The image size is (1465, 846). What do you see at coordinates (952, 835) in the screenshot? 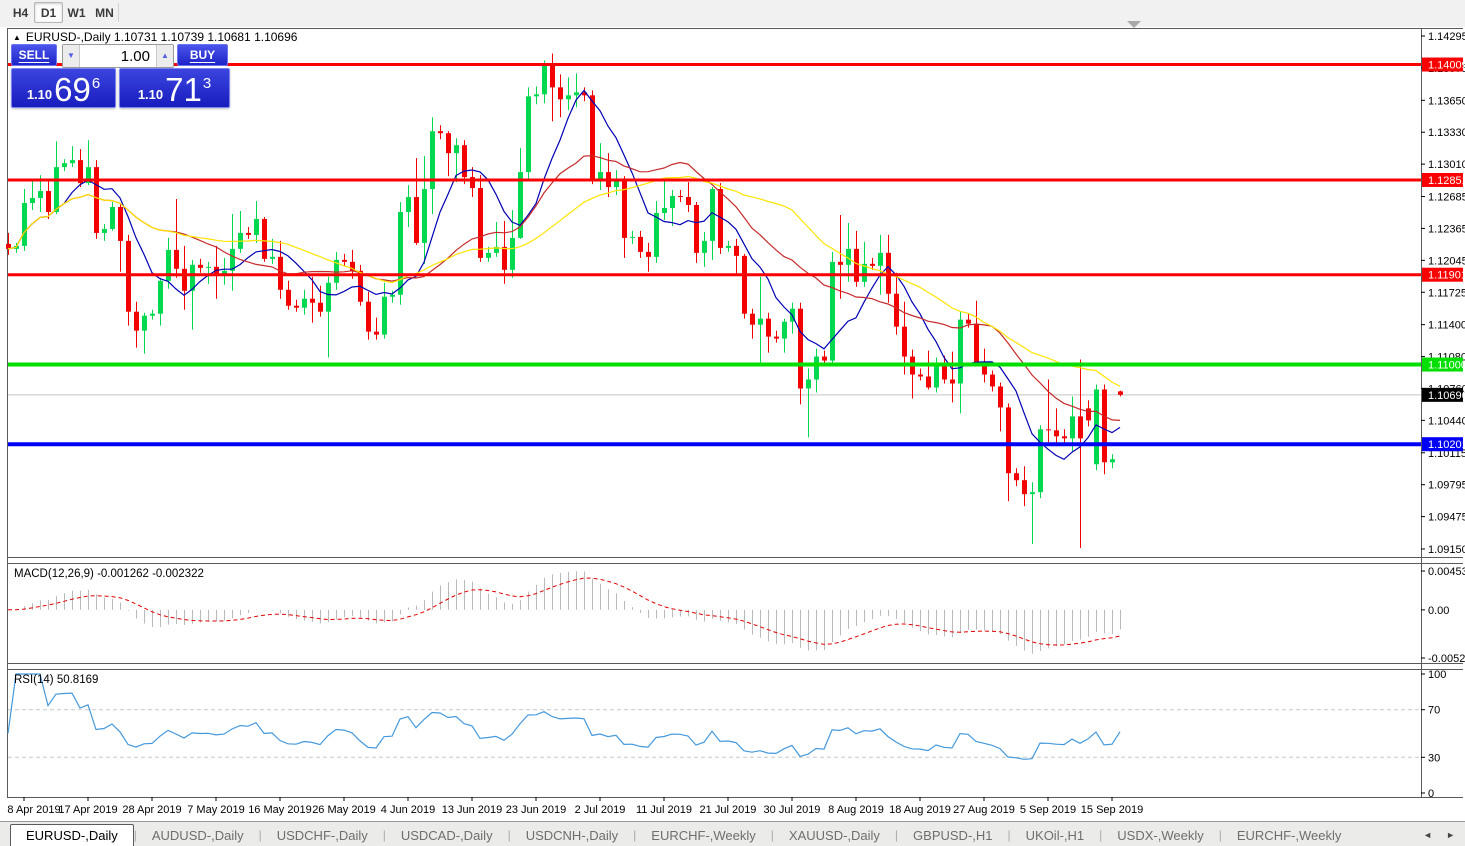
I see `chart-tab: GBPUSD-,H1` at bounding box center [952, 835].